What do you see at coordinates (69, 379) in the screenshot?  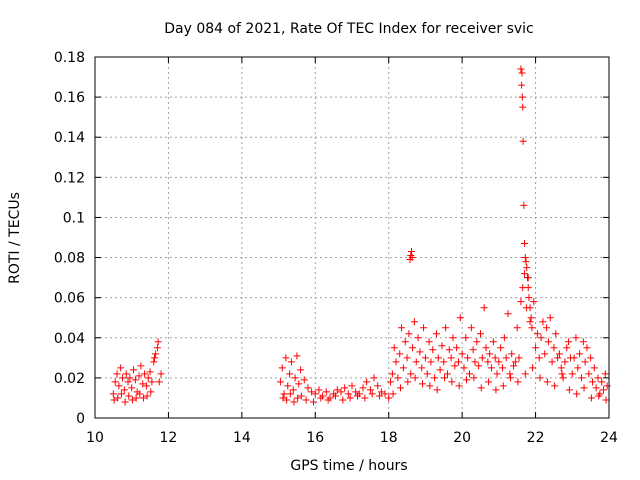 I see `y-tick-label: 0.02` at bounding box center [69, 379].